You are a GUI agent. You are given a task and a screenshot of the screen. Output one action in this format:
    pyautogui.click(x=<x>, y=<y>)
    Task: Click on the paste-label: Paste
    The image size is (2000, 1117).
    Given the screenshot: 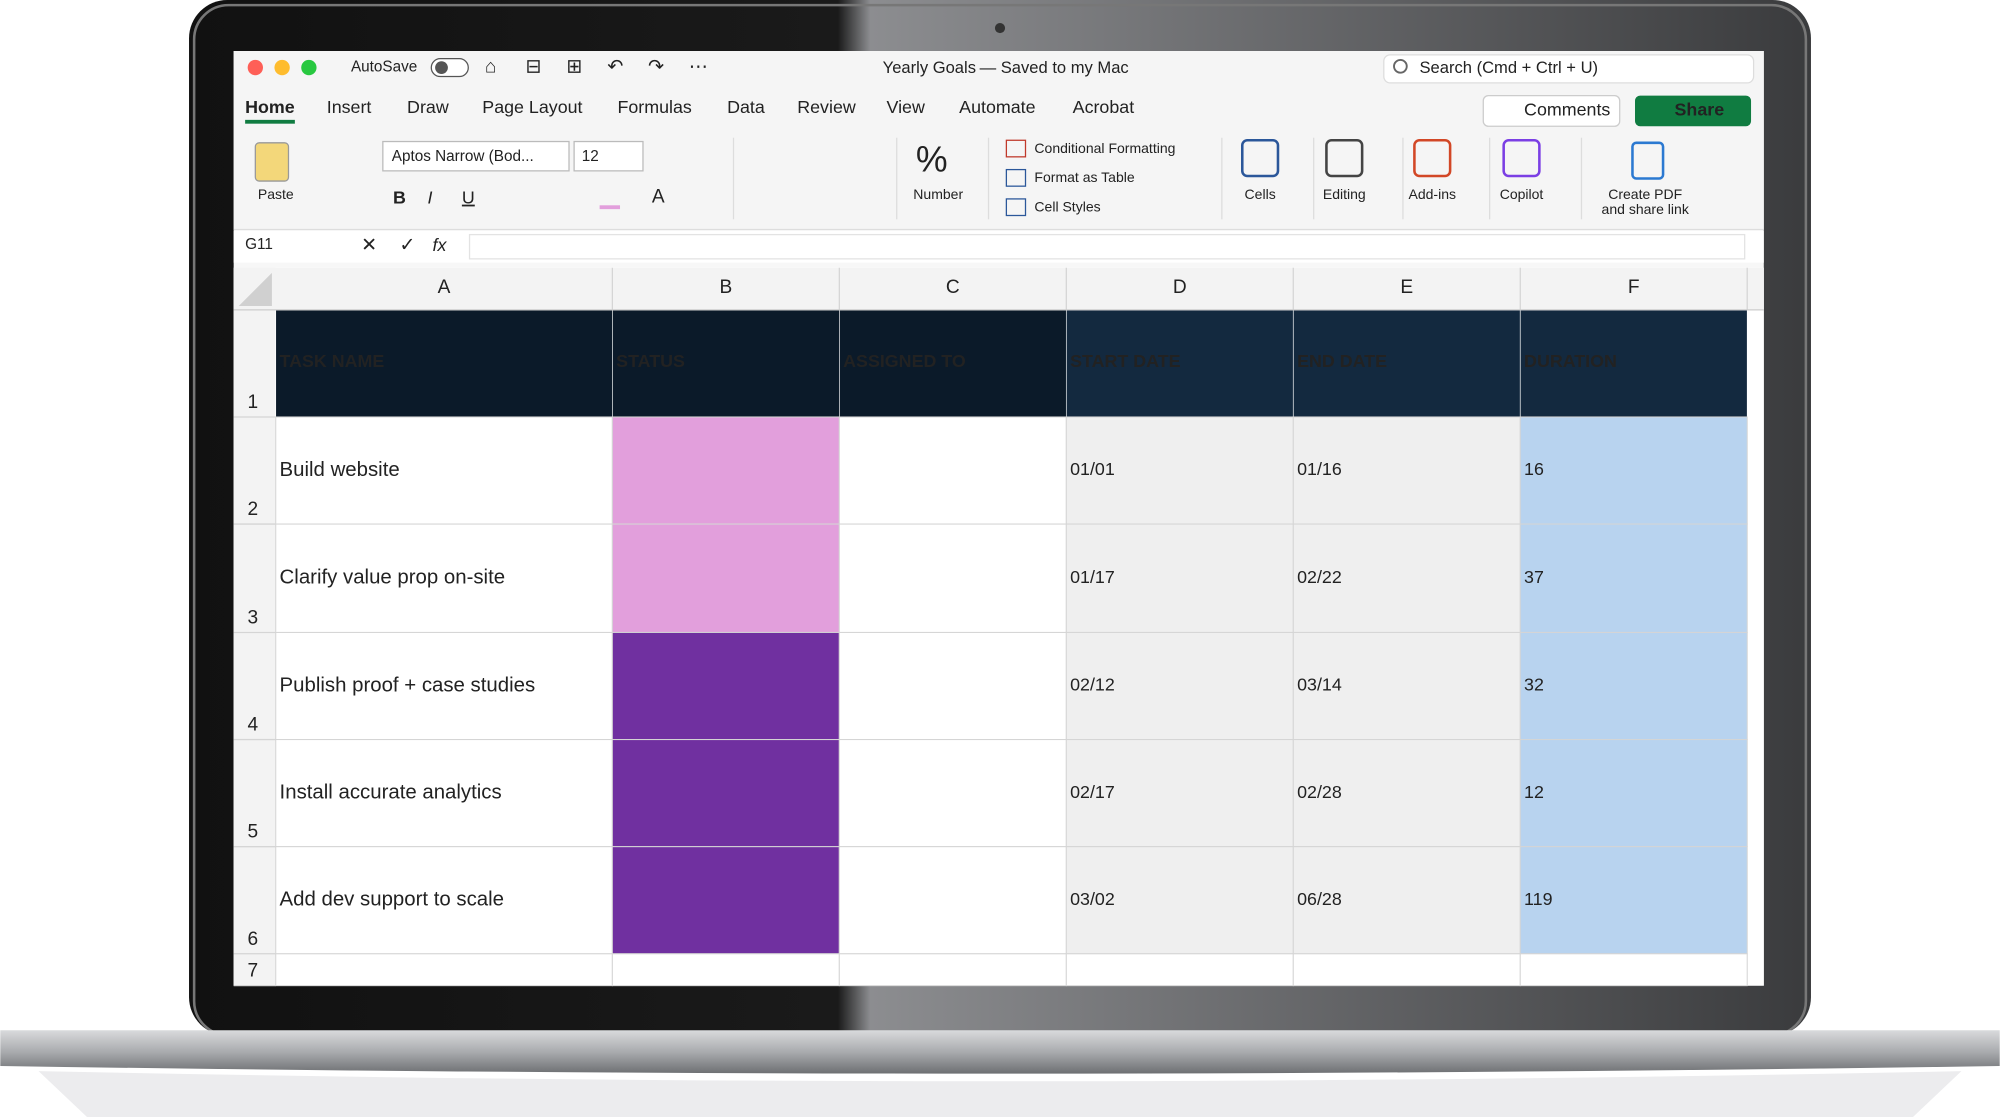 What is the action you would take?
    pyautogui.click(x=276, y=194)
    